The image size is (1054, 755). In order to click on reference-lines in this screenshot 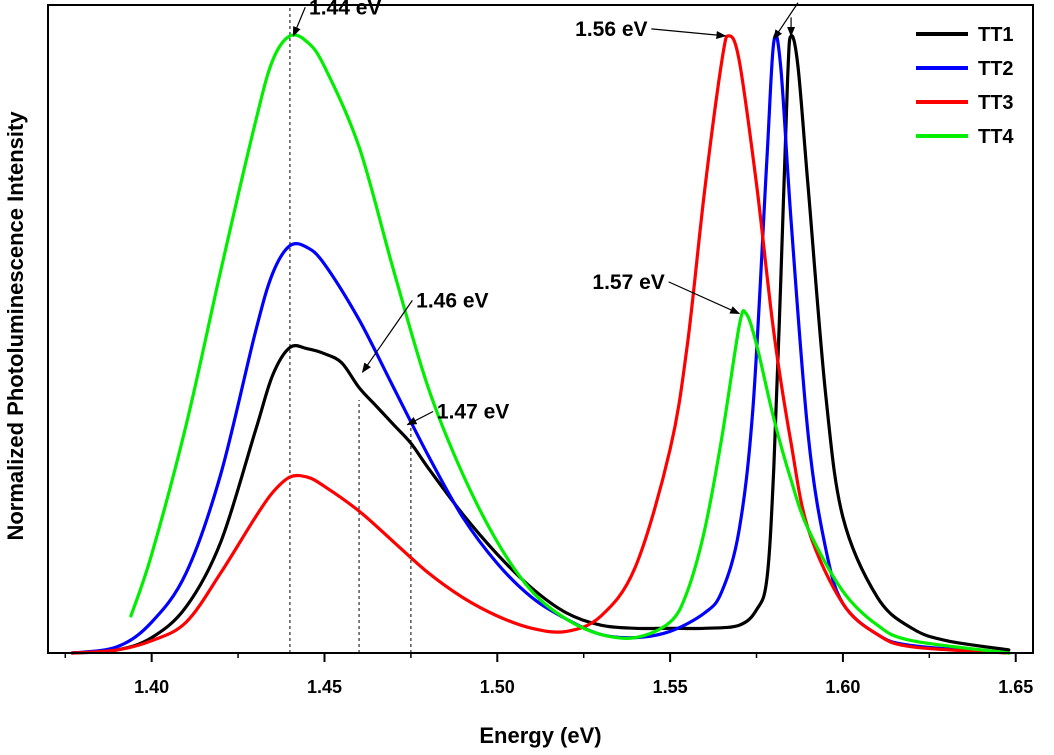, I will do `click(350, 329)`.